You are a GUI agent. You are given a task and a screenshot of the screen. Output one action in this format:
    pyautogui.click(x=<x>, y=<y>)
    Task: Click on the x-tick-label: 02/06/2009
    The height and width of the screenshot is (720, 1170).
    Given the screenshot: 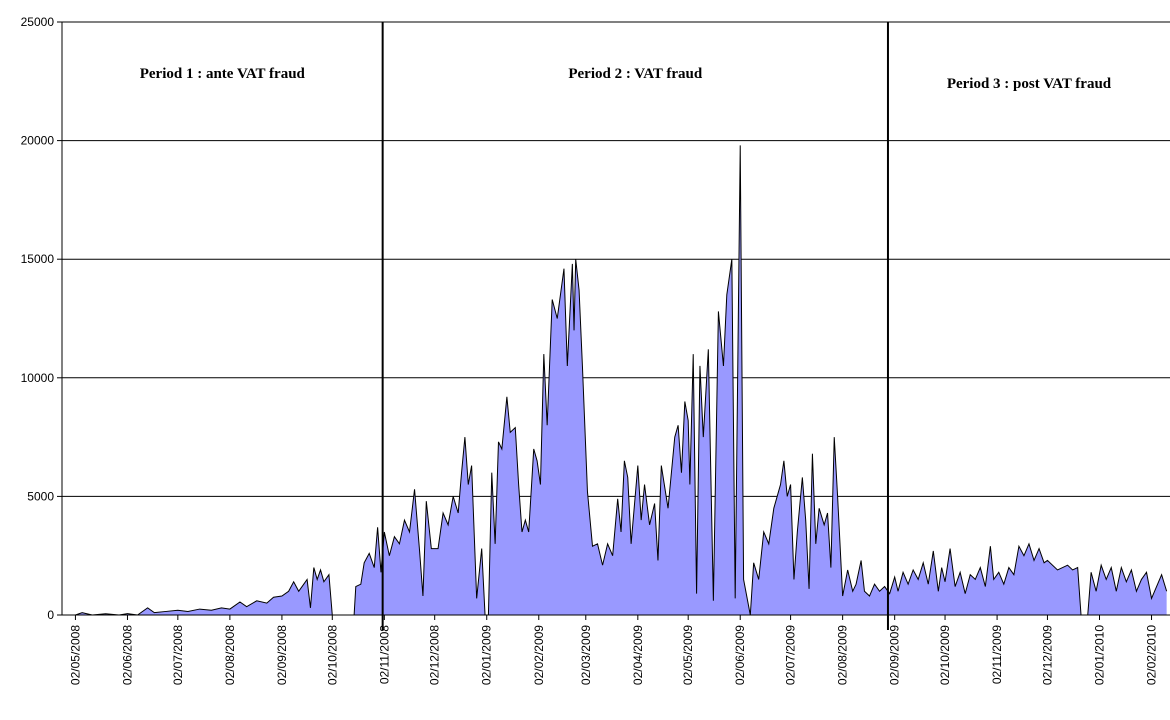 What is the action you would take?
    pyautogui.click(x=740, y=655)
    